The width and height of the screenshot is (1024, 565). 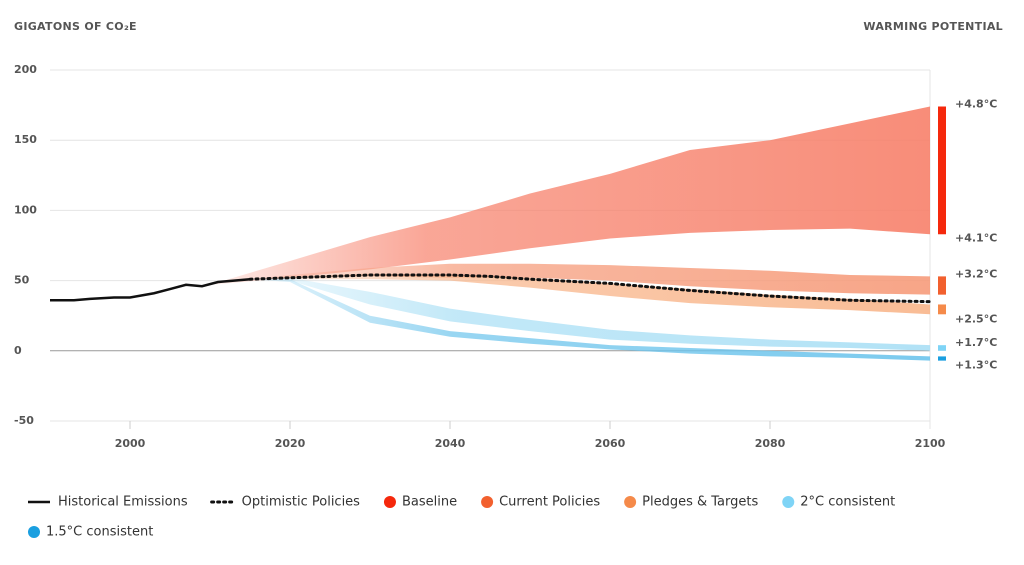 What do you see at coordinates (976, 318) in the screenshot?
I see `warming-label: +2.5°C` at bounding box center [976, 318].